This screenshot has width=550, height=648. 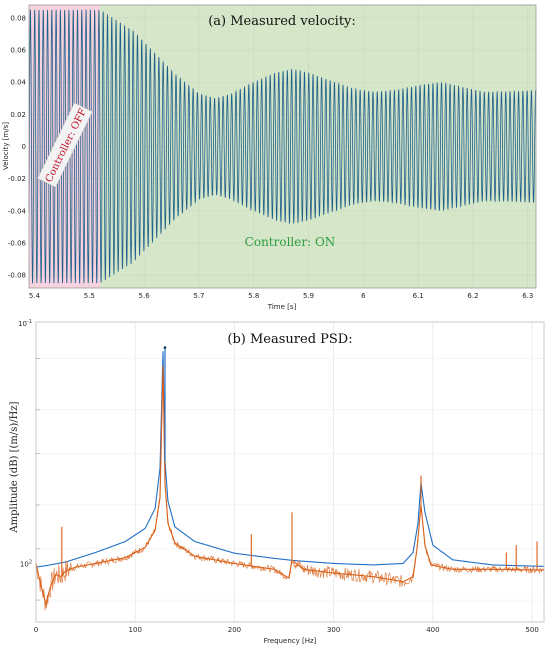 What do you see at coordinates (472, 296) in the screenshot?
I see `velocity-x-tick-label: 6.2` at bounding box center [472, 296].